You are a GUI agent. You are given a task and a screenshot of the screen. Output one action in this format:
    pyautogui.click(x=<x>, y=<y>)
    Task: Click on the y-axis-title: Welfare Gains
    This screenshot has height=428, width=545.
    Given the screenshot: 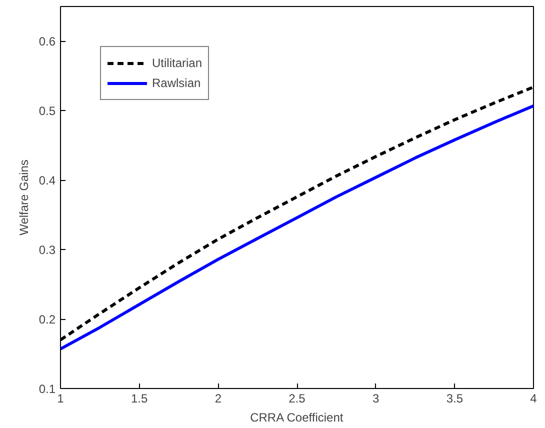 What is the action you would take?
    pyautogui.click(x=23, y=198)
    